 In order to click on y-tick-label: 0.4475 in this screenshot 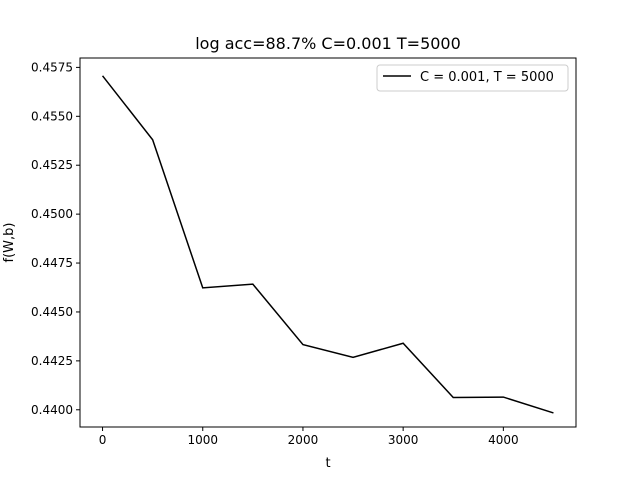, I will do `click(52, 263)`.